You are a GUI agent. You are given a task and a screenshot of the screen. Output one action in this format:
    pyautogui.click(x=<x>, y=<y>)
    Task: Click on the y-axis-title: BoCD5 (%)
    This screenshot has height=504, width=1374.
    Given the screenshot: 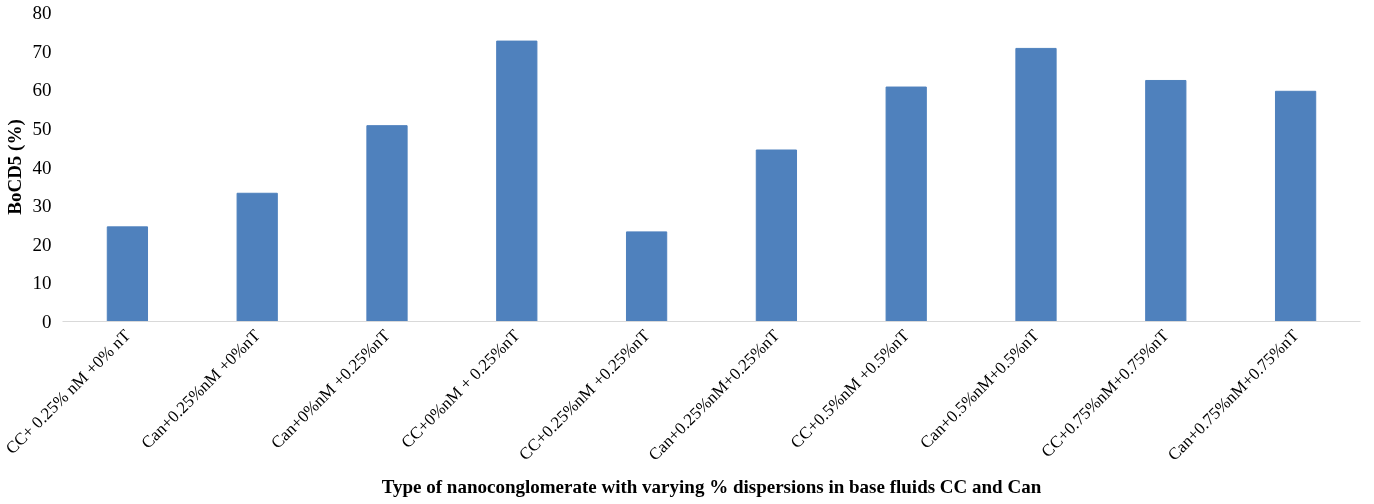 What is the action you would take?
    pyautogui.click(x=14, y=167)
    